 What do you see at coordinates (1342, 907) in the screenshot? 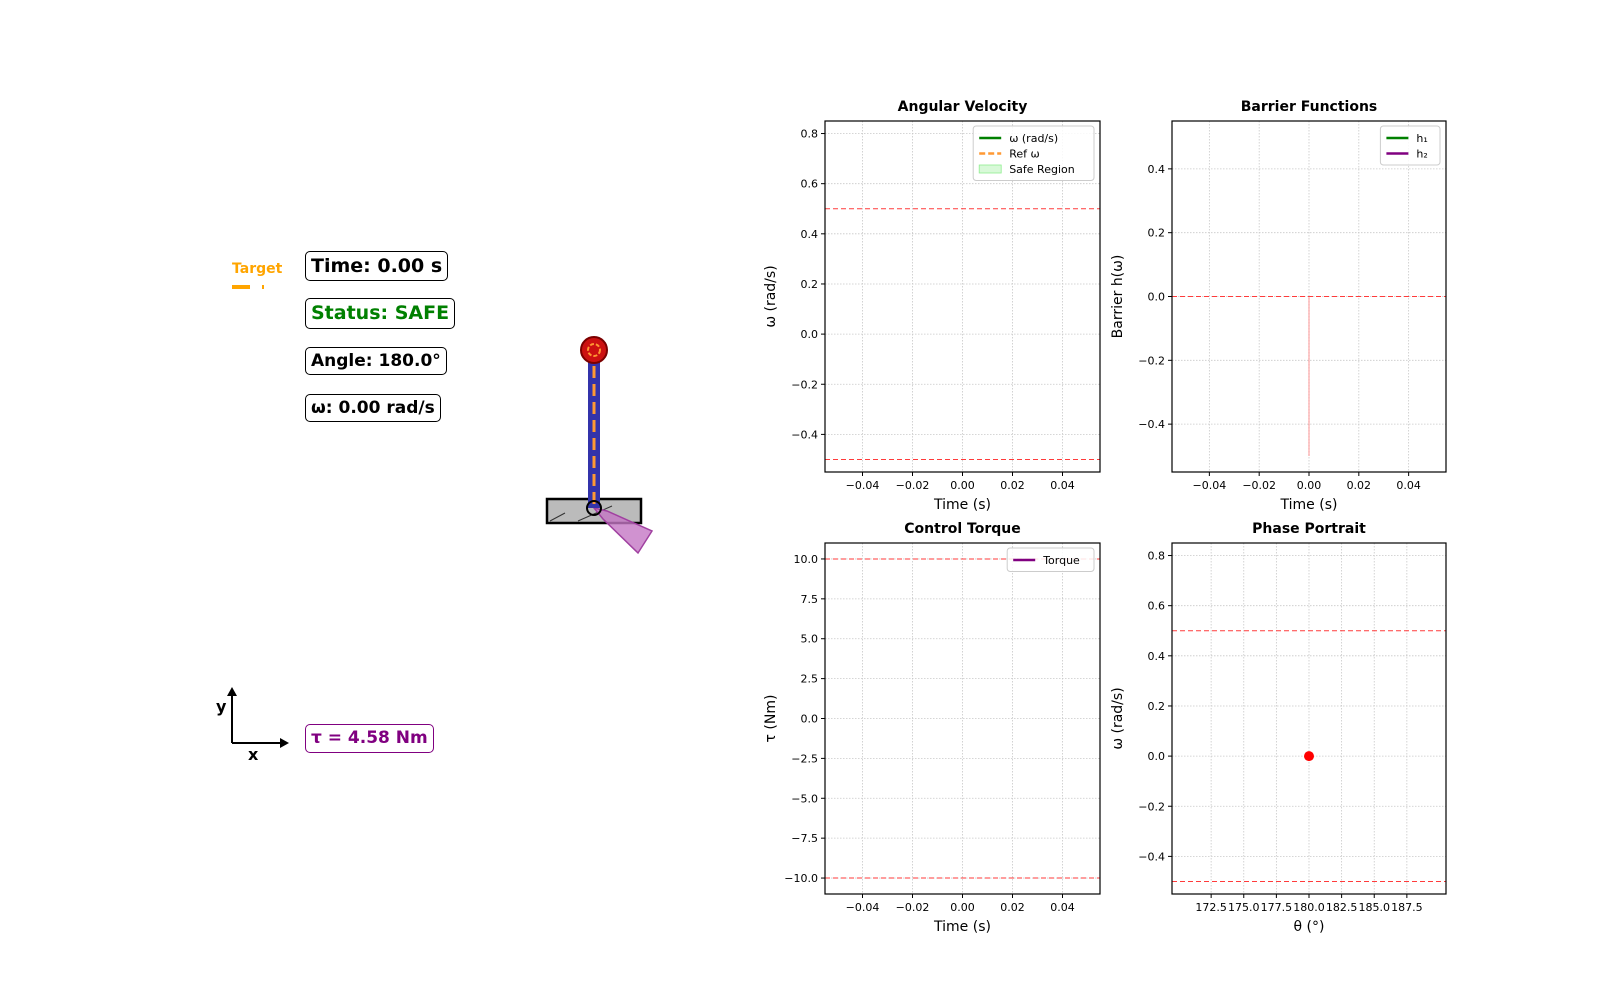
I see `x-tick-label: 182.5` at bounding box center [1342, 907].